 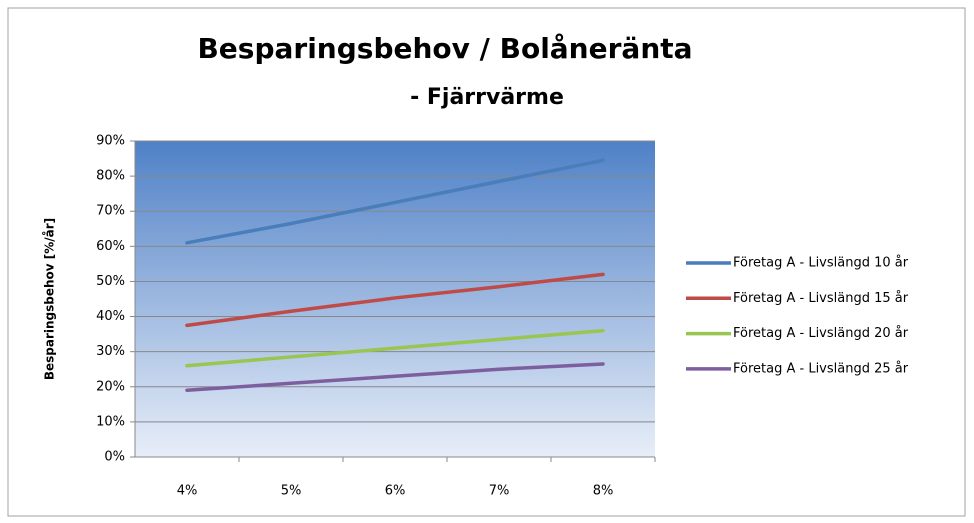 I want to click on x-tick-label: 4%, so click(x=187, y=491).